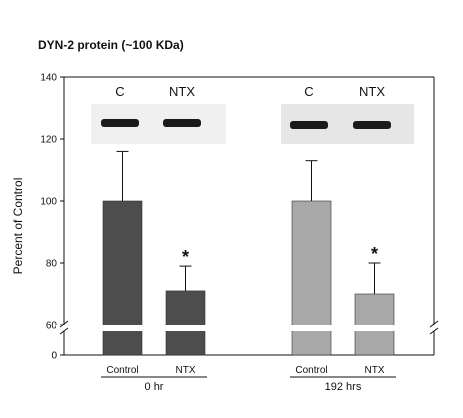  I want to click on y-tick-label: 0, so click(54, 356).